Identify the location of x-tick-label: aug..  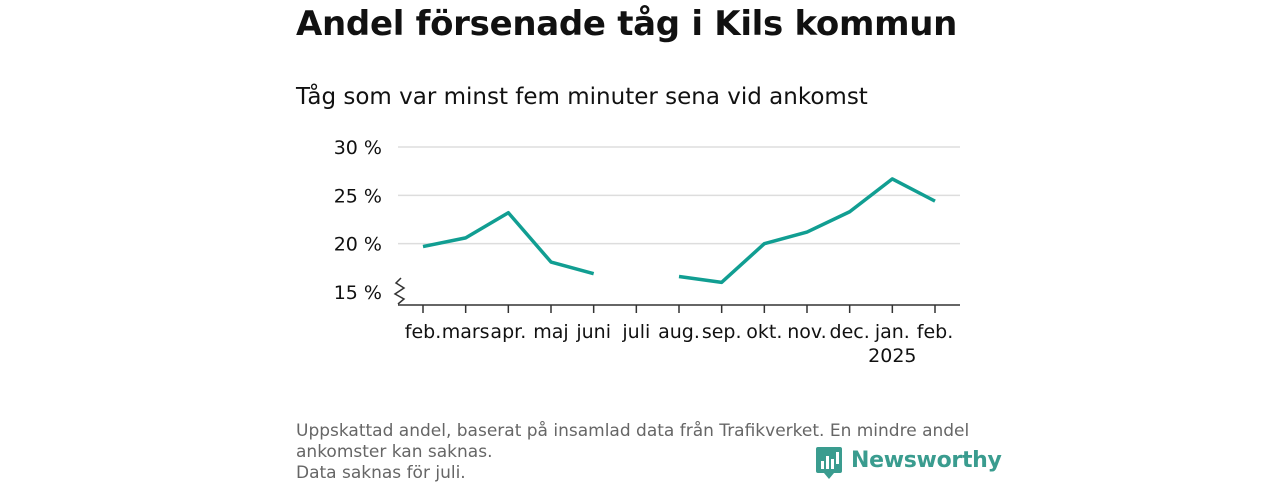
(679, 332).